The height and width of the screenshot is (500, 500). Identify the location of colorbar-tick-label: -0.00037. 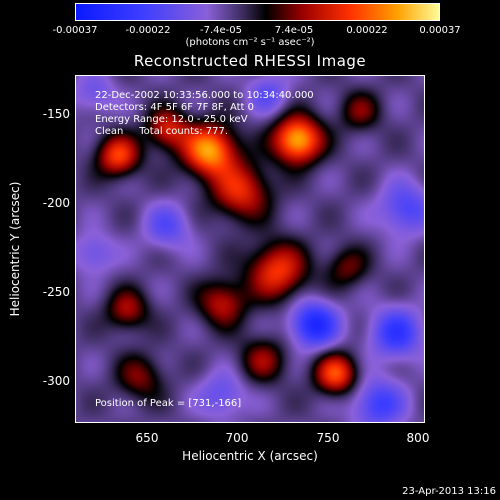
(75, 30).